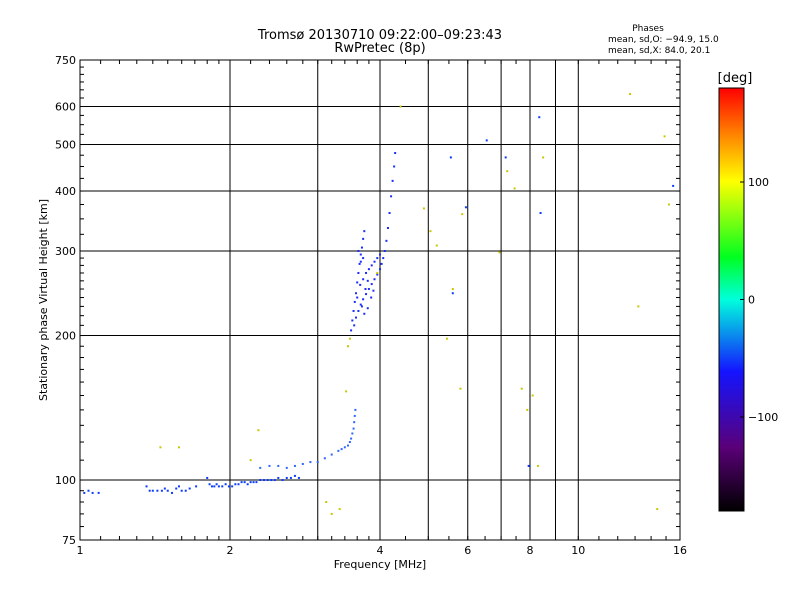 The height and width of the screenshot is (600, 800). I want to click on legend-line-o: mean, sd,O: −94.9, 15.0, so click(663, 40).